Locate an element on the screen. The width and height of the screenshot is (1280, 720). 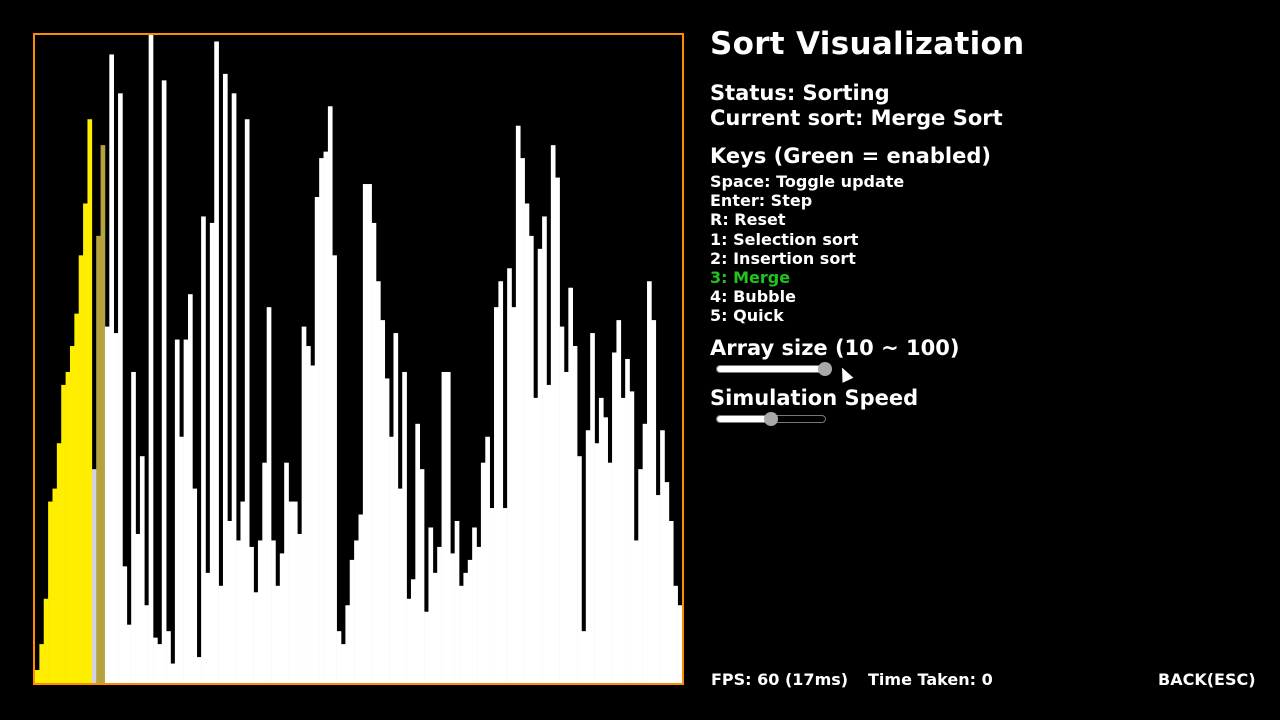
key-selection-sort: 1: Selection sort is located at coordinates (784, 239).